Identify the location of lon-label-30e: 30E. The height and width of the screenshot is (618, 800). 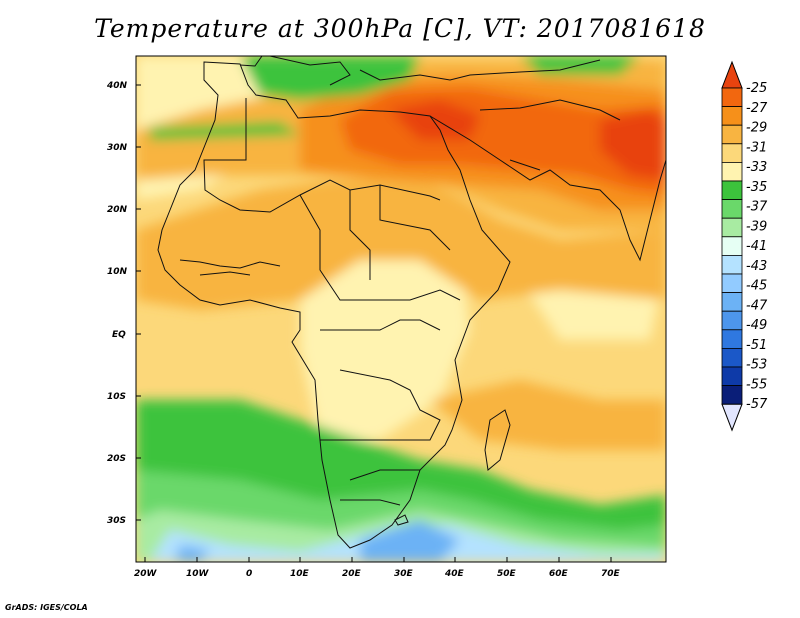
(404, 574).